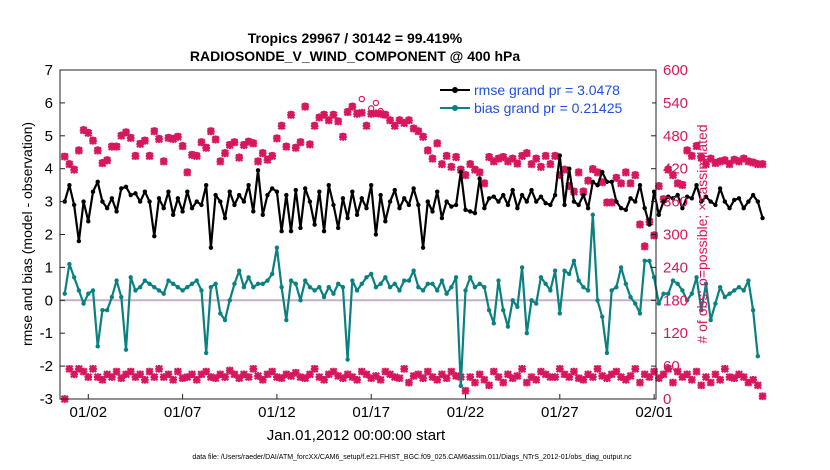 Image resolution: width=830 pixels, height=470 pixels. Describe the element at coordinates (46, 399) in the screenshot. I see `left-tick-label: -3` at that location.